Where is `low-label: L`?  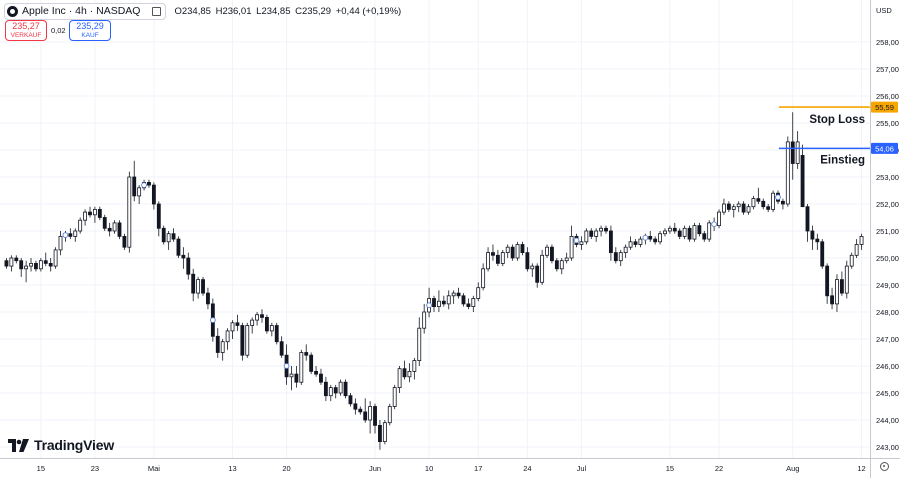 low-label: L is located at coordinates (259, 11).